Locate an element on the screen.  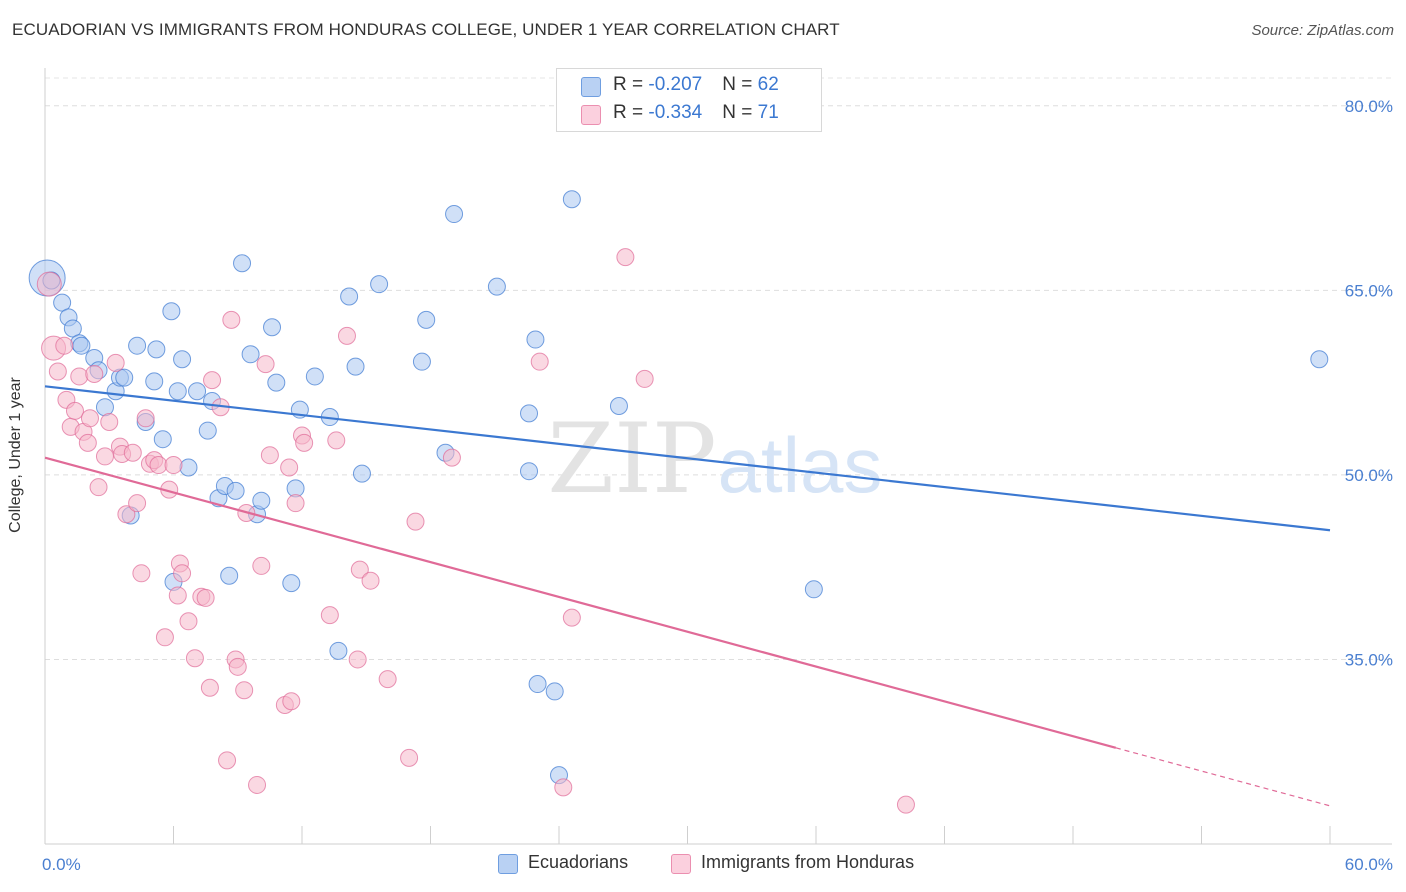
bottom-legend-swatch-pink is located at coordinates (681, 864).